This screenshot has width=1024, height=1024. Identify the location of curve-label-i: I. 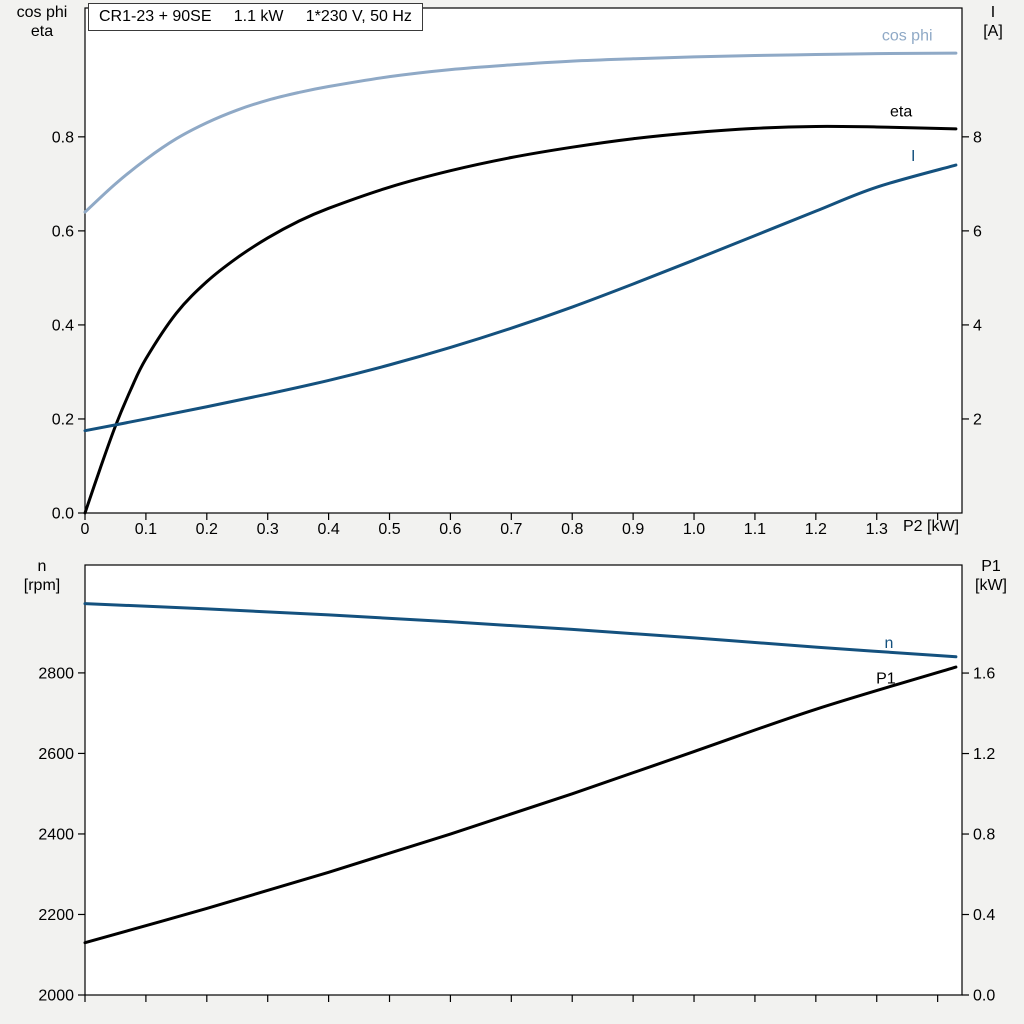
(913, 156).